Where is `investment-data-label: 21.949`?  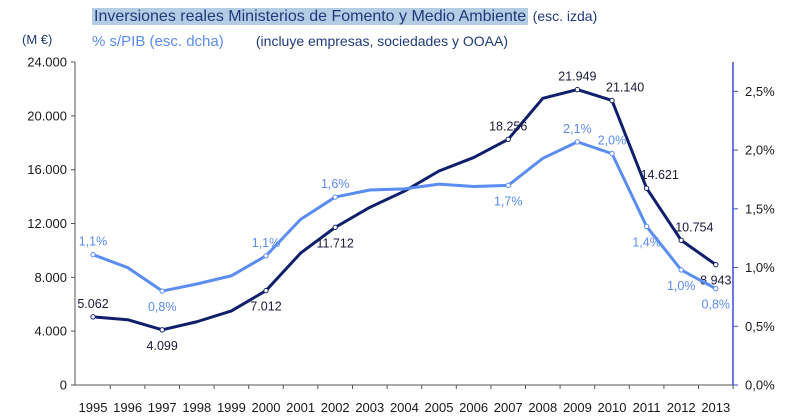 investment-data-label: 21.949 is located at coordinates (577, 77).